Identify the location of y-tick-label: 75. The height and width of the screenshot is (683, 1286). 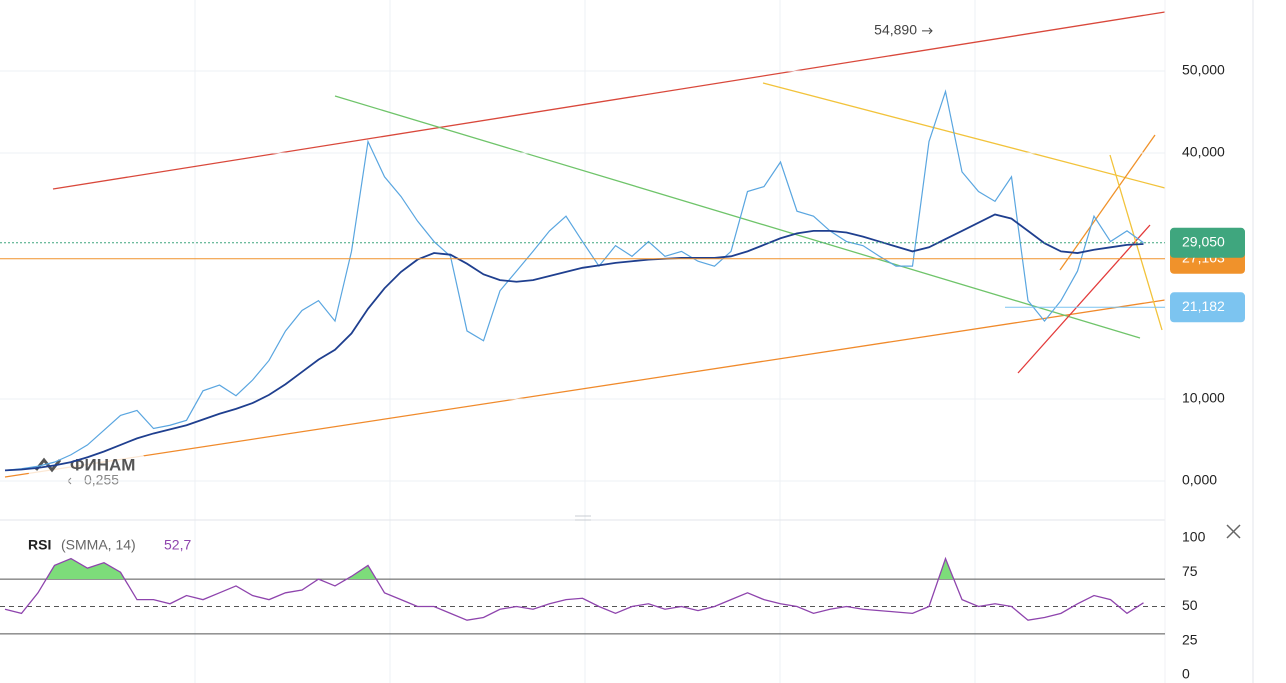
(1190, 571).